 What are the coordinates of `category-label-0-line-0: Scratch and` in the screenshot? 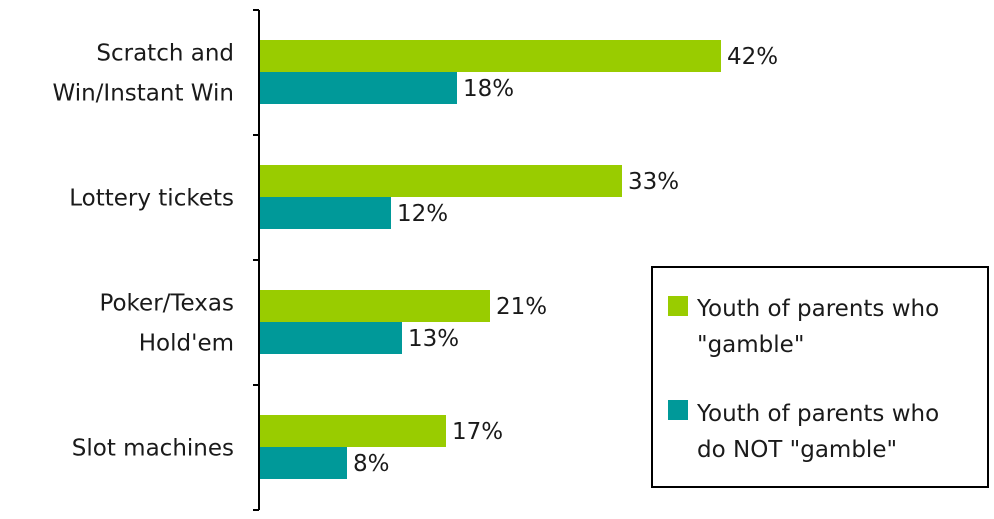 It's located at (165, 54).